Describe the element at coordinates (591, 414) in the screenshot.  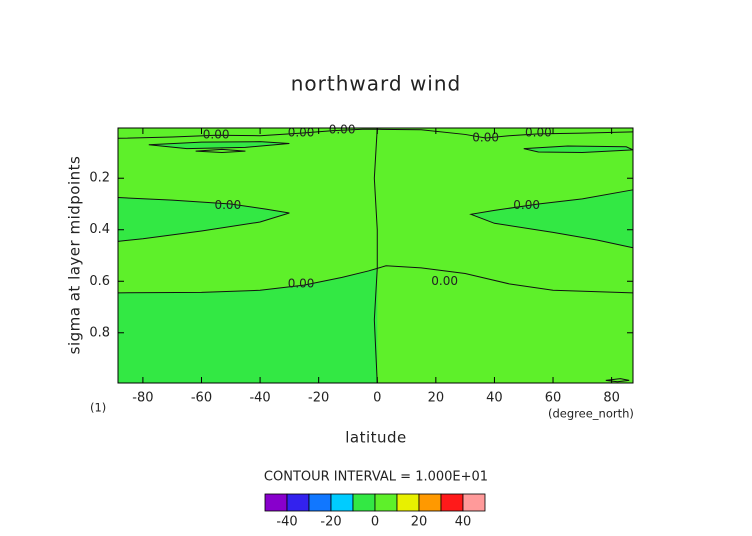
I see `x-unit-label: (degree_north)` at that location.